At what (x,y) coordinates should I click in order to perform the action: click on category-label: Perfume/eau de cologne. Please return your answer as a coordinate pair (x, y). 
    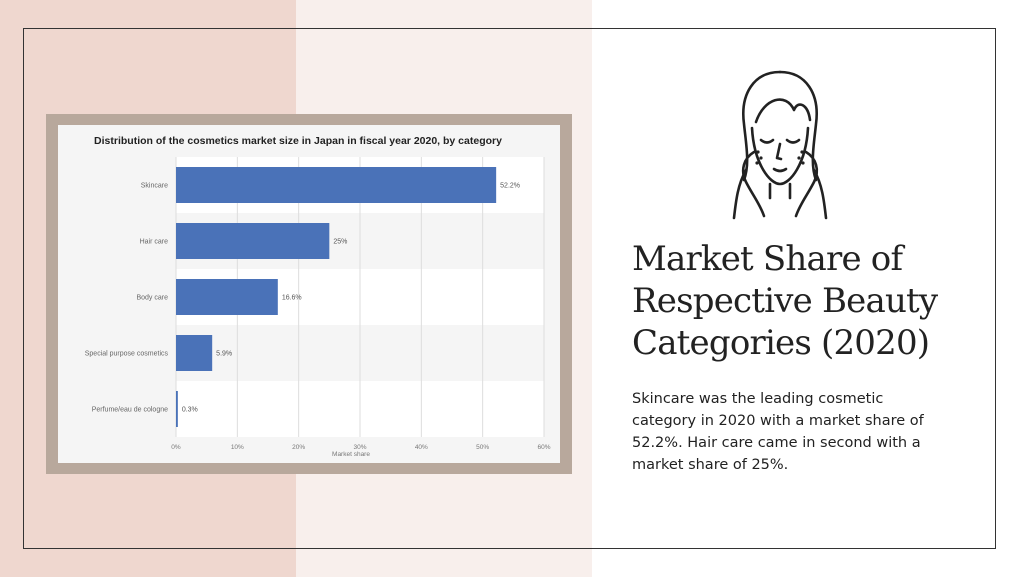
    Looking at the image, I should click on (130, 410).